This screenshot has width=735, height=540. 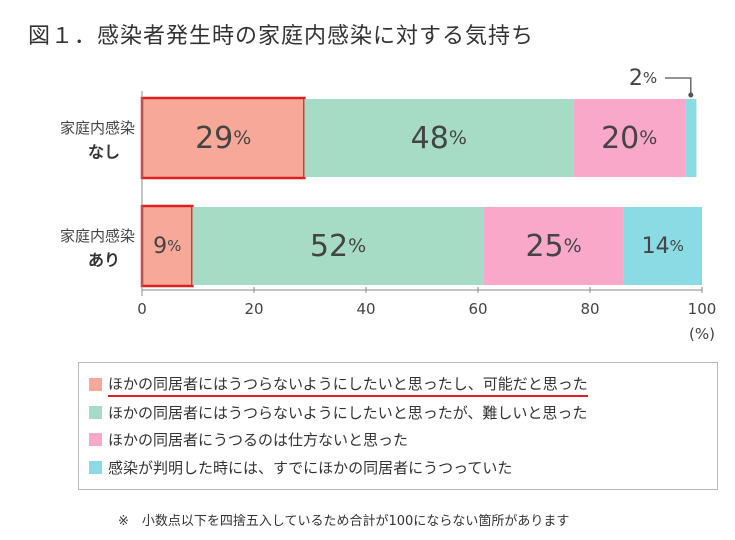 What do you see at coordinates (365, 309) in the screenshot?
I see `x-tick-label-2: 40` at bounding box center [365, 309].